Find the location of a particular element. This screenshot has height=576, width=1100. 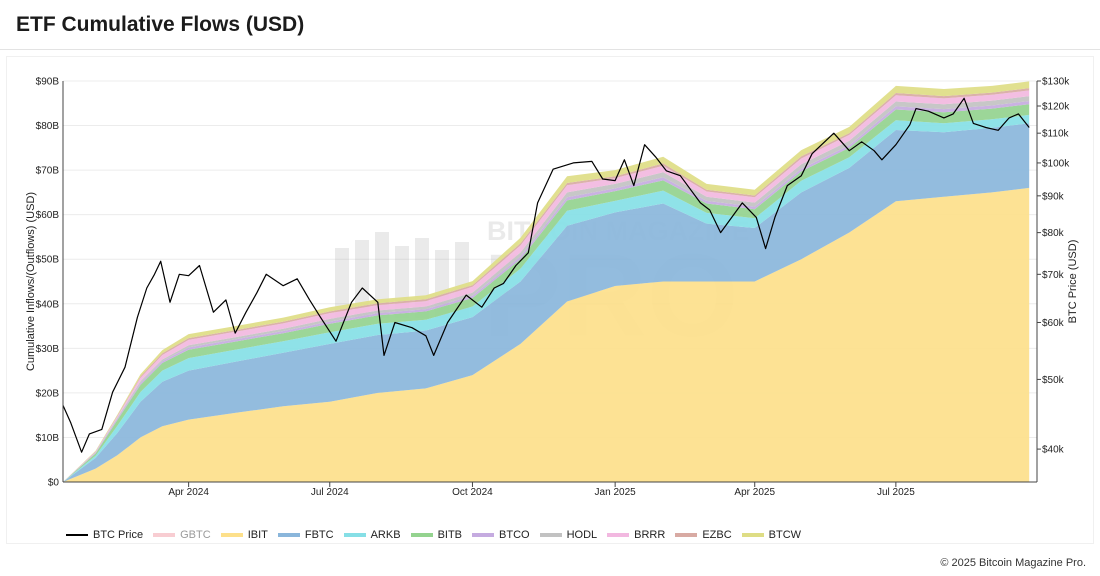

legend-item-btcw: BTCW is located at coordinates (771, 535).